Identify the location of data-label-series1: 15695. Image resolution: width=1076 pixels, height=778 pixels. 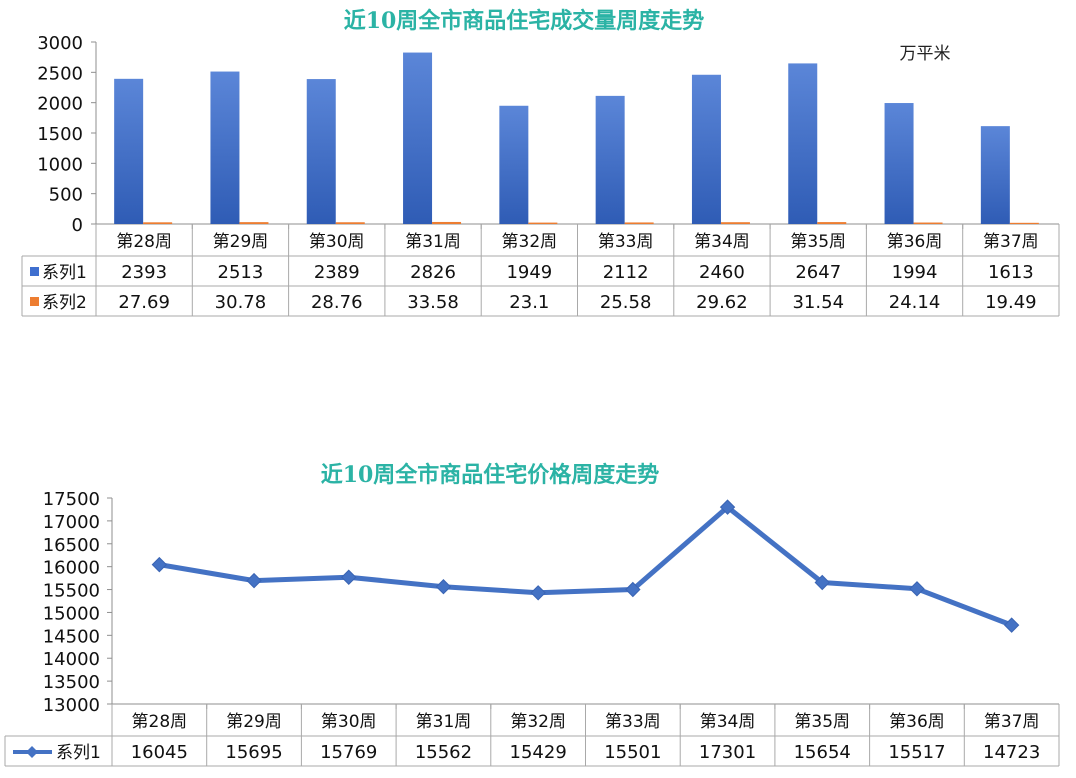
(253, 752).